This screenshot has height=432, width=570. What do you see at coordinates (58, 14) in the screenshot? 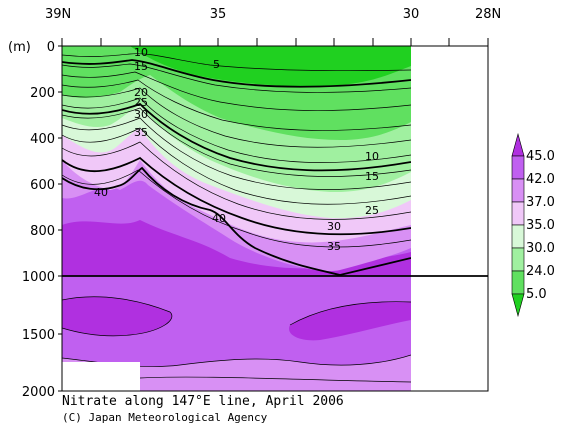
I see `x-tick-label-39n: 39N` at bounding box center [58, 14].